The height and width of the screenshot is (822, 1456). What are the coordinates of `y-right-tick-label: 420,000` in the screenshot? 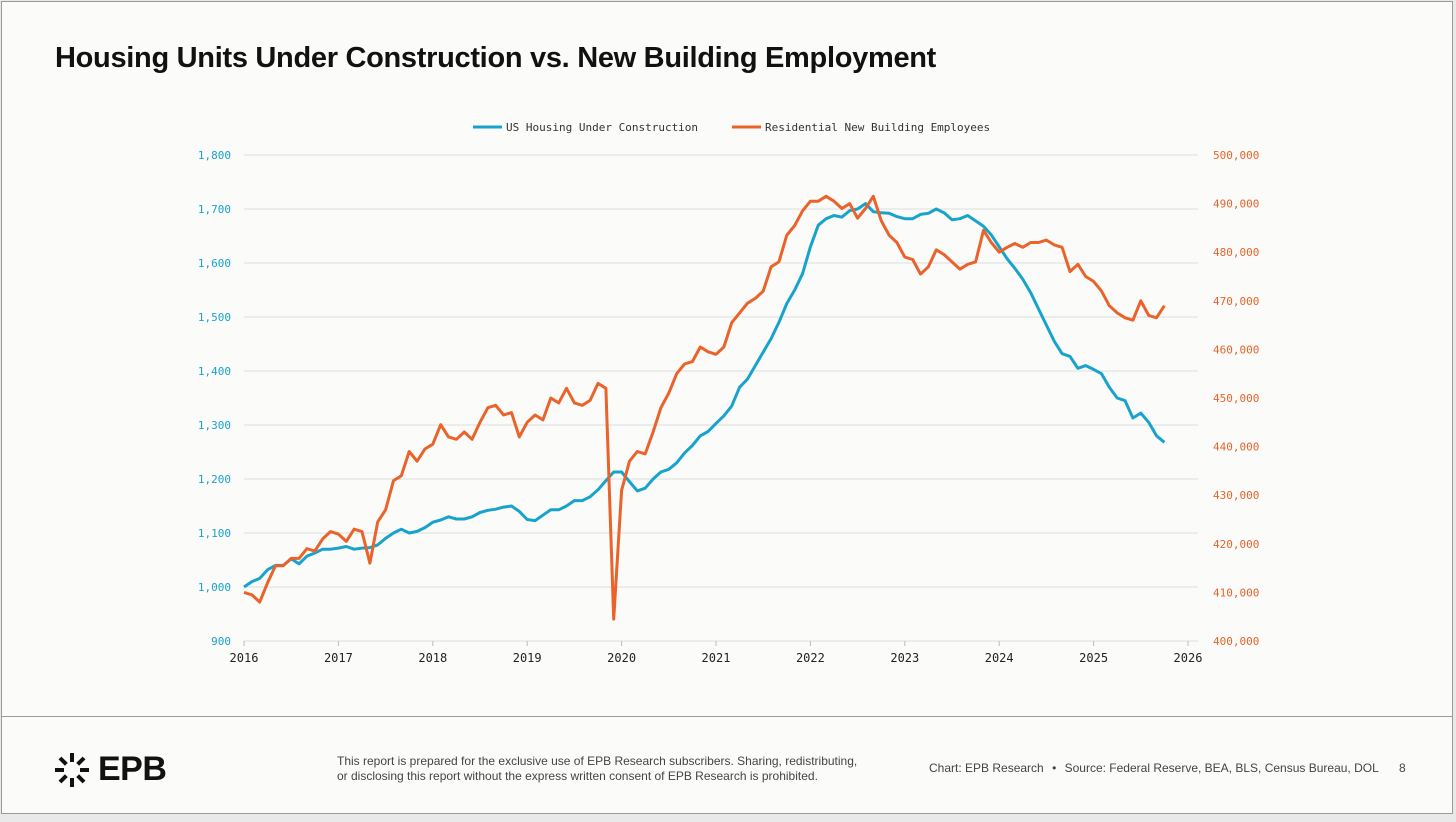 It's located at (1236, 544).